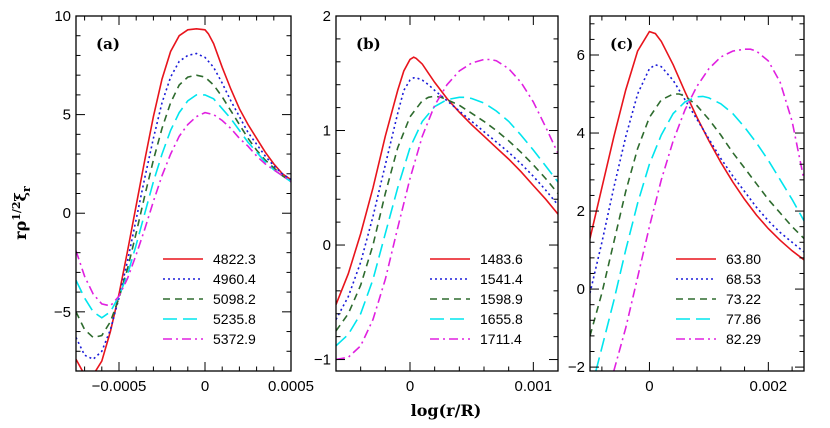 Image resolution: width=830 pixels, height=428 pixels. What do you see at coordinates (581, 133) in the screenshot?
I see `y-tick-label: 4` at bounding box center [581, 133].